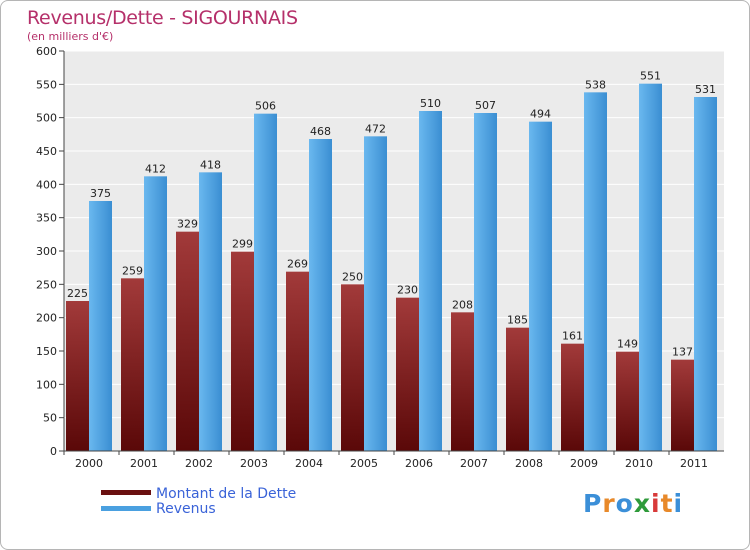  I want to click on logo-letter: o, so click(624, 503).